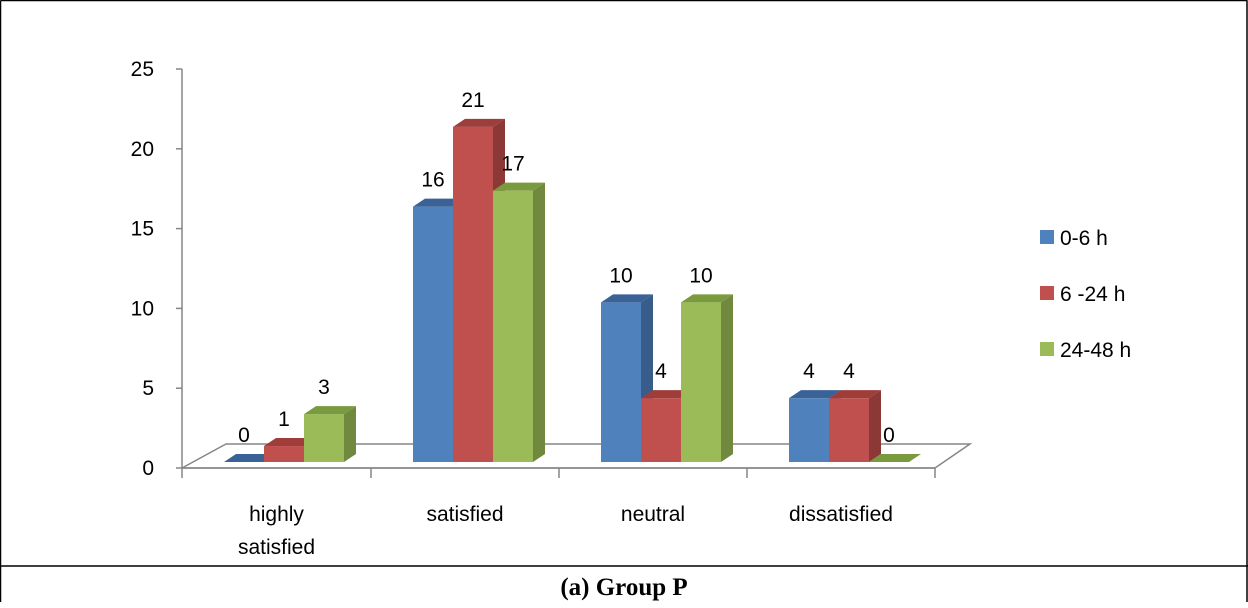 The width and height of the screenshot is (1248, 608). Describe the element at coordinates (1095, 350) in the screenshot. I see `legend-label: 24-48 h` at that location.